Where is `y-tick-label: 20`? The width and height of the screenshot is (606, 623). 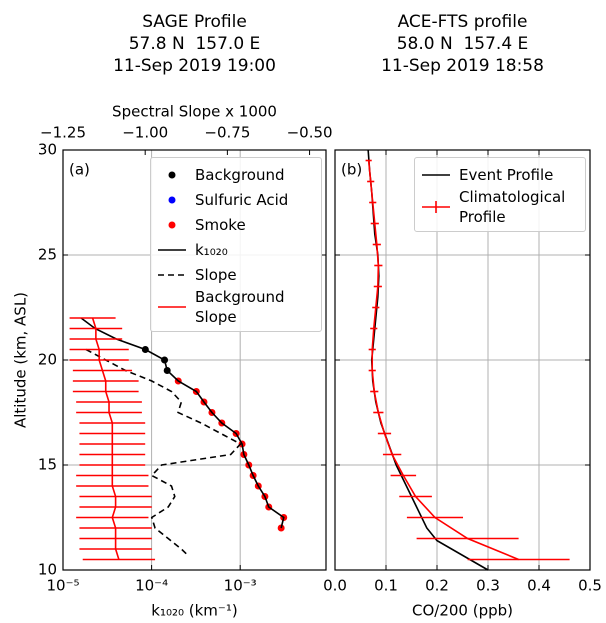 y-tick-label: 20 is located at coordinates (47, 360).